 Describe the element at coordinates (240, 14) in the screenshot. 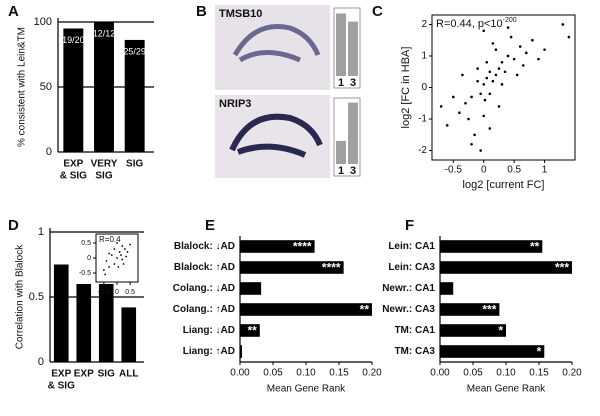

I see `gene-label: TMSB10` at that location.